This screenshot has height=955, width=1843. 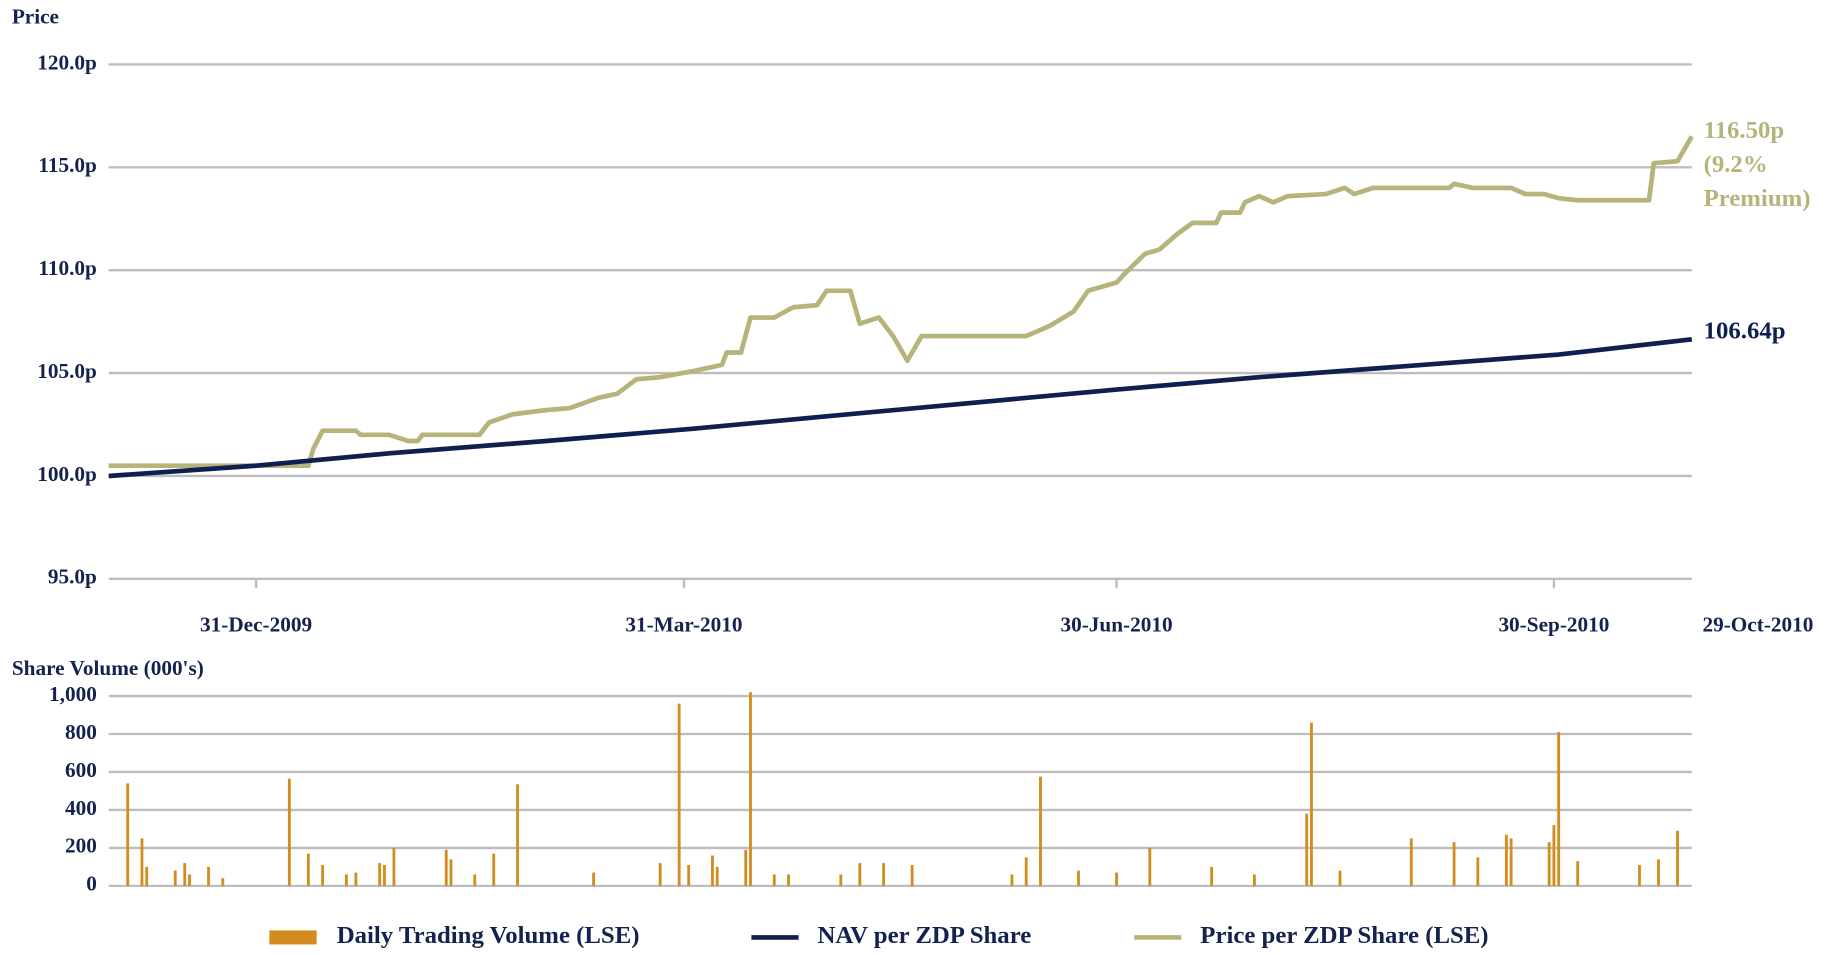 What do you see at coordinates (81, 808) in the screenshot?
I see `y-tick-label: 400` at bounding box center [81, 808].